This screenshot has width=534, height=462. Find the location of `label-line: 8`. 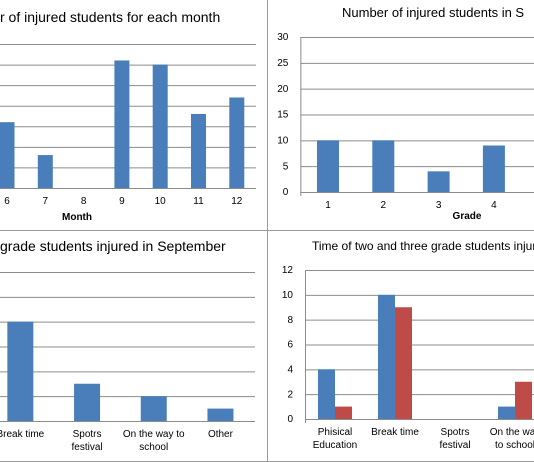

label-line: 8 is located at coordinates (84, 201).